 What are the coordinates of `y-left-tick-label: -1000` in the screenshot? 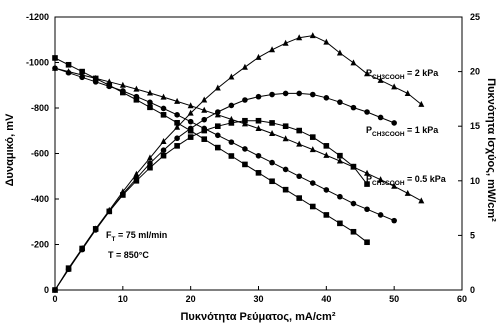 It's located at (37, 63).